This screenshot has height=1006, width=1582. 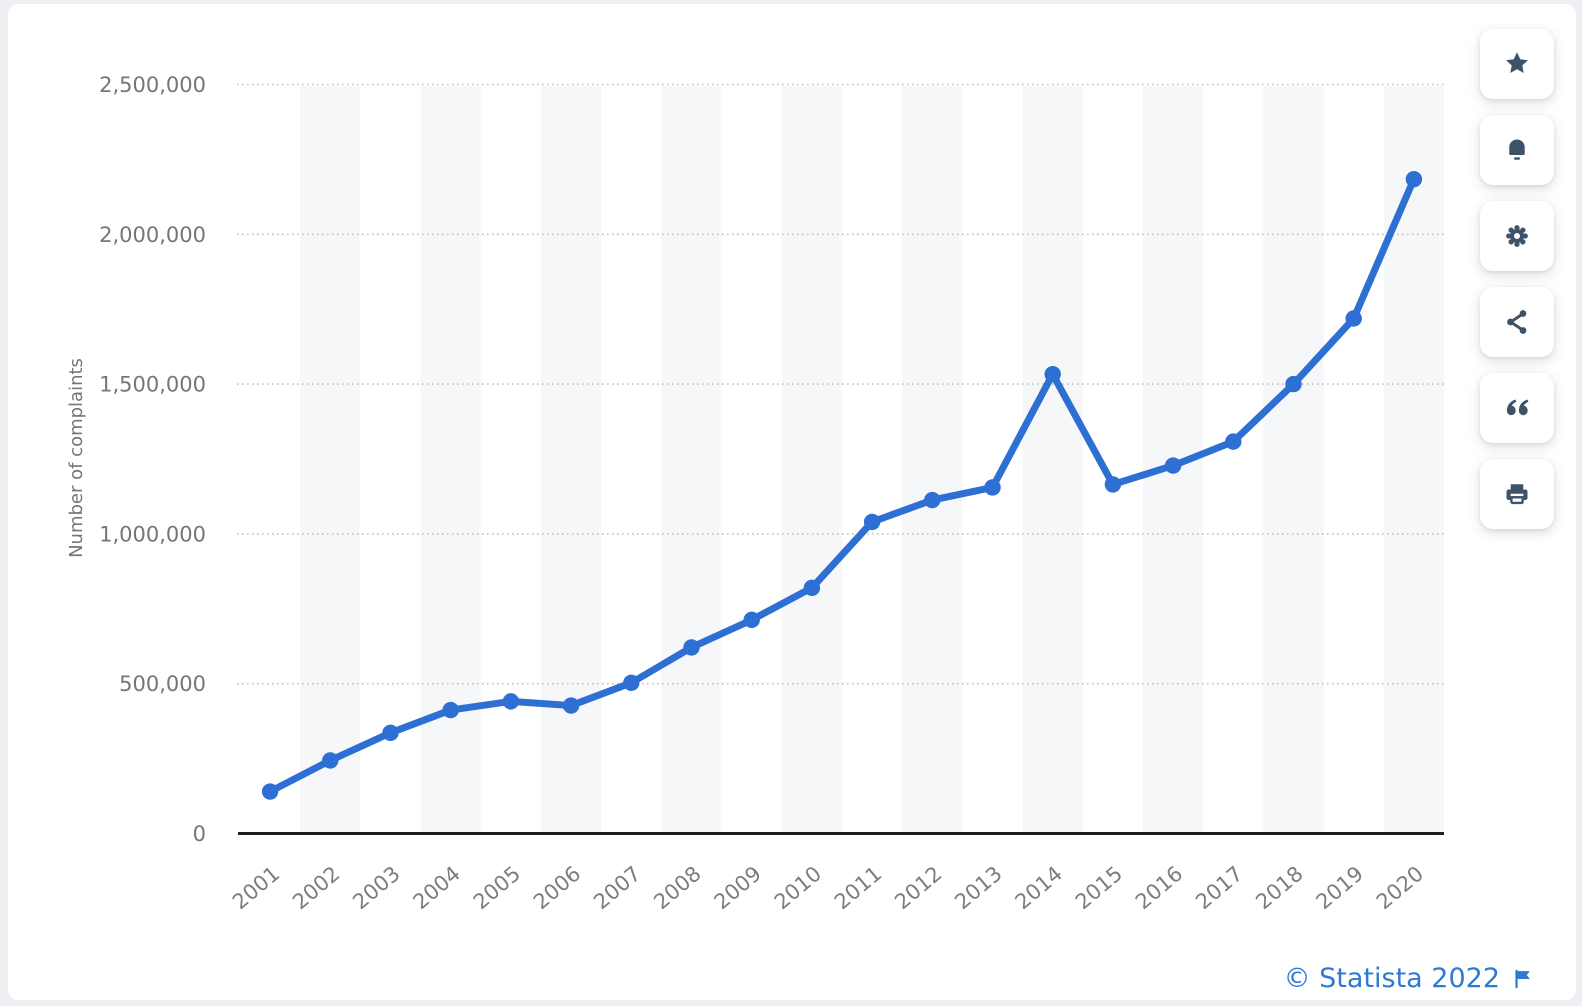 I want to click on x-tick-label: 2003, so click(x=376, y=887).